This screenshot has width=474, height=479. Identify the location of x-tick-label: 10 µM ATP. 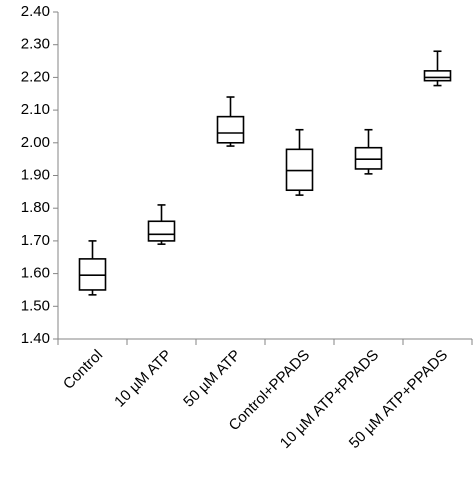
(143, 379).